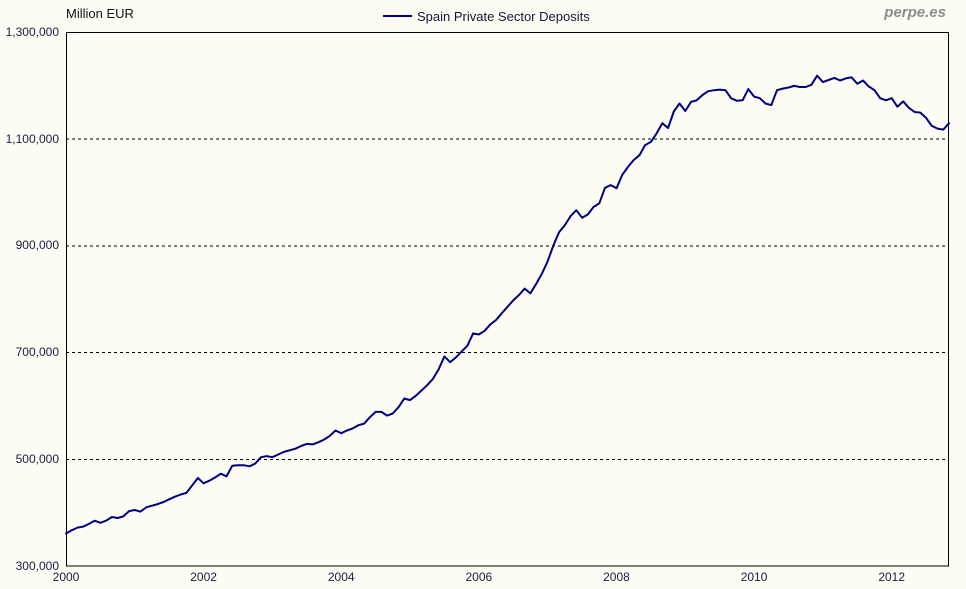  What do you see at coordinates (37, 352) in the screenshot?
I see `y-axis-tick-label: 700,000` at bounding box center [37, 352].